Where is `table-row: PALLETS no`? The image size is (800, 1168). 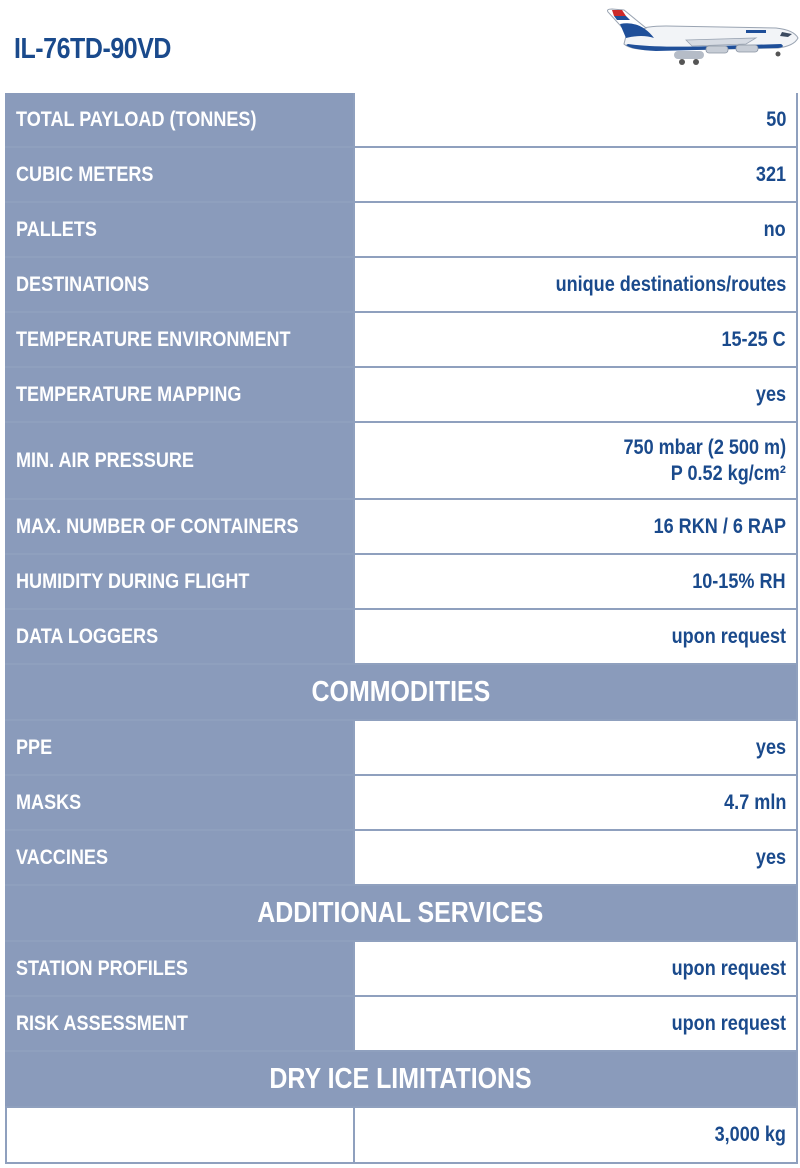 table-row: PALLETS no is located at coordinates (400, 230).